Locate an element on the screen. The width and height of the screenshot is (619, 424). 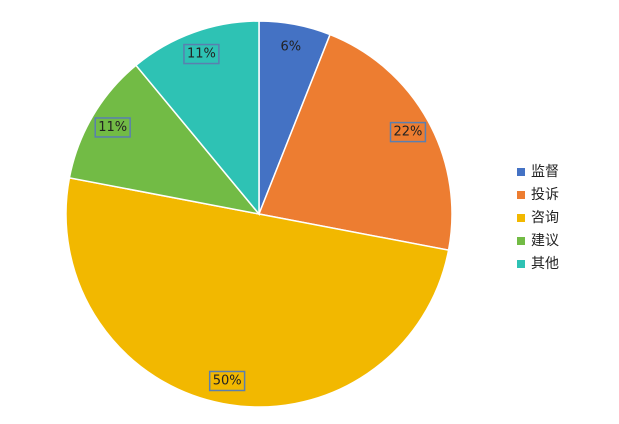
data-label: 6% is located at coordinates (291, 47).